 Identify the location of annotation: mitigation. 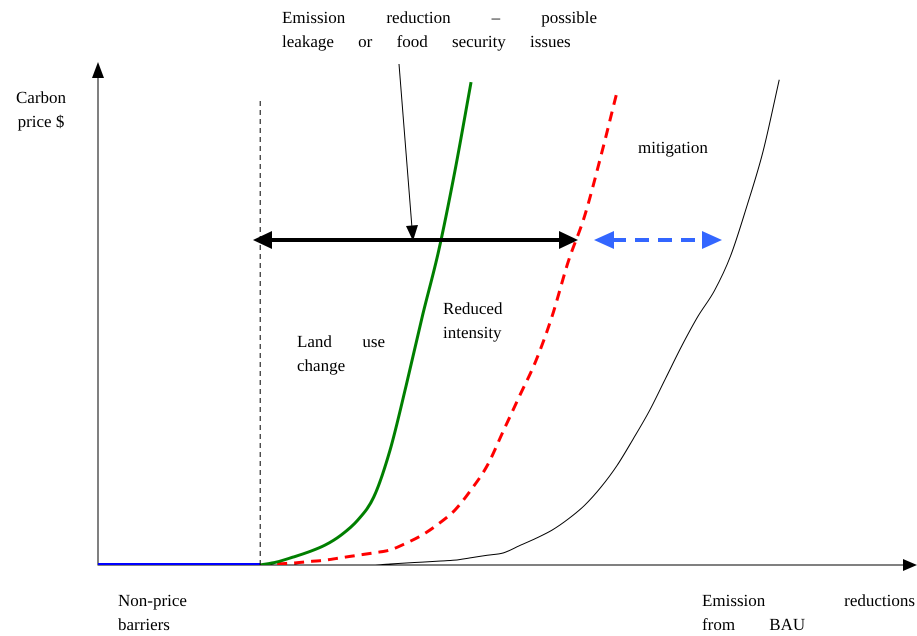
(673, 148).